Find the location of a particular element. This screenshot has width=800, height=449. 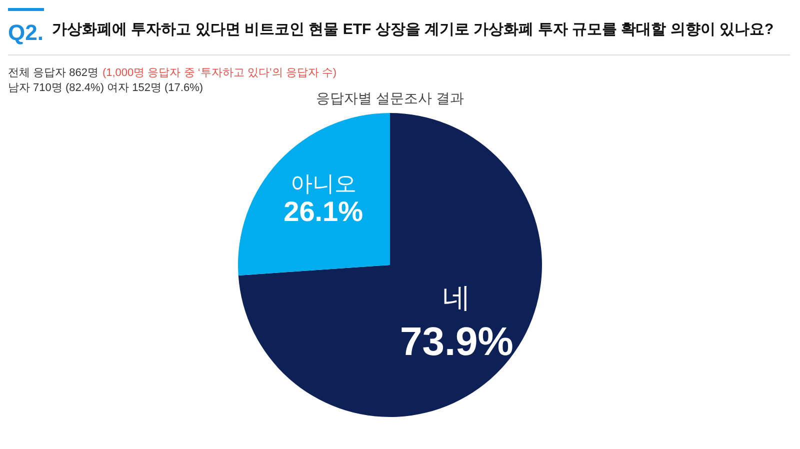

chart-title: 가상화폐에 투자하고 있다면 비트코인 현물 ETF 상장을 계기로 가상화폐 투자 규모를 확대할 의향이 있나요? is located at coordinates (413, 29).